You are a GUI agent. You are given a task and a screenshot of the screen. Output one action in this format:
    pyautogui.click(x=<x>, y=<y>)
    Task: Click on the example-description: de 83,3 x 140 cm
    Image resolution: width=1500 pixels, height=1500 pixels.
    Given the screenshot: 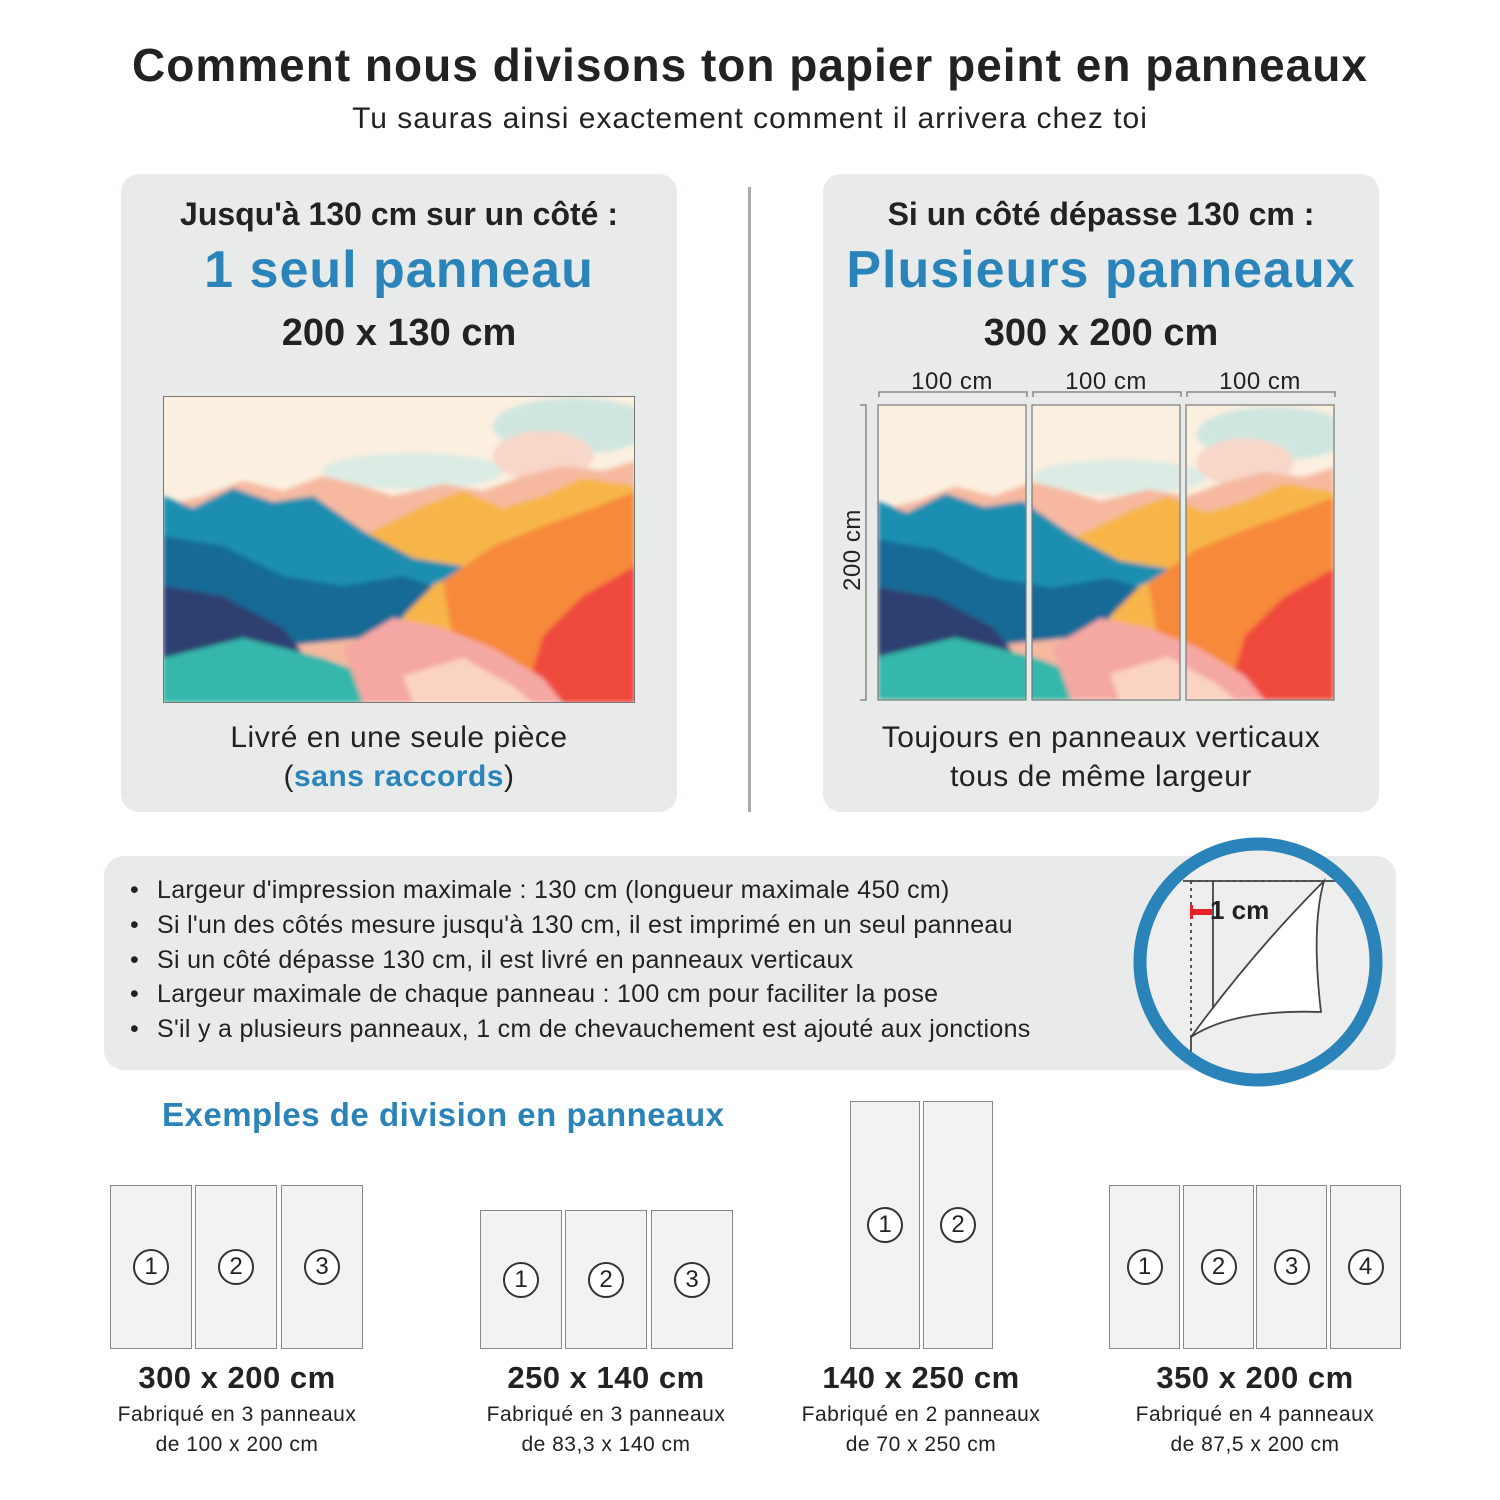 What is the action you would take?
    pyautogui.click(x=606, y=1444)
    